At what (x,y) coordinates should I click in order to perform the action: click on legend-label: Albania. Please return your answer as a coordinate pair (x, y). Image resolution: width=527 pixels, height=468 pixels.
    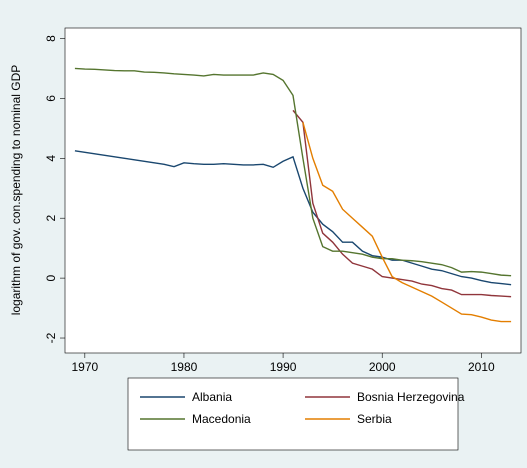
    Looking at the image, I should click on (212, 397).